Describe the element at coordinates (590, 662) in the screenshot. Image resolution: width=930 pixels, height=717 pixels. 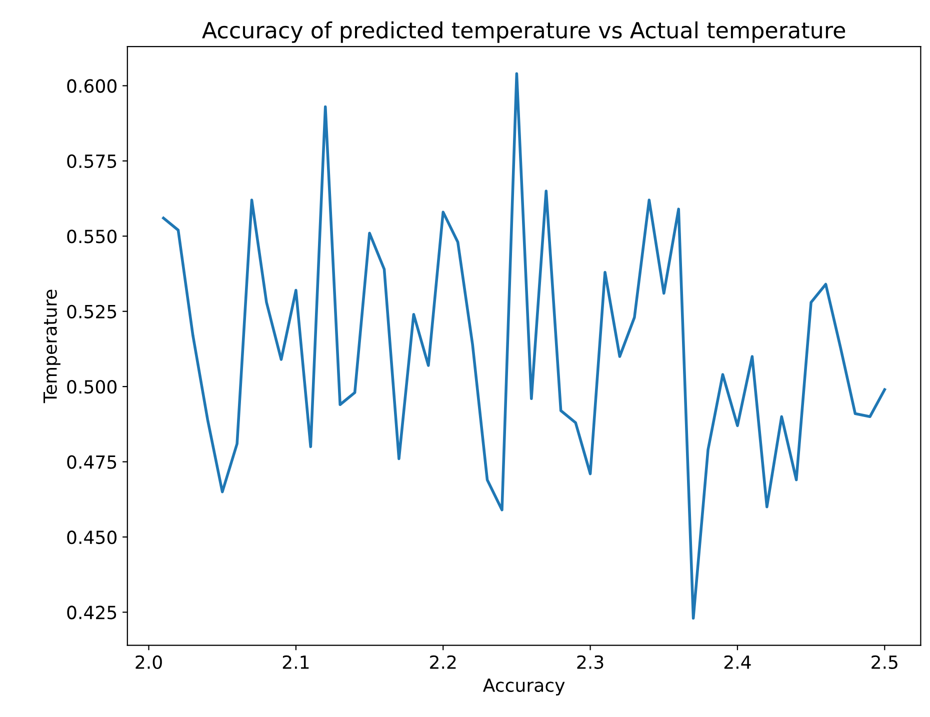
I see `x-tick-label: 2.3` at that location.